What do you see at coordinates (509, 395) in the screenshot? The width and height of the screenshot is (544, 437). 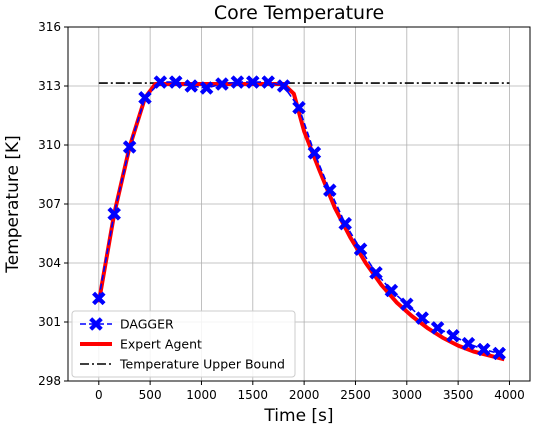 I see `x-tick-label: 4000` at bounding box center [509, 395].